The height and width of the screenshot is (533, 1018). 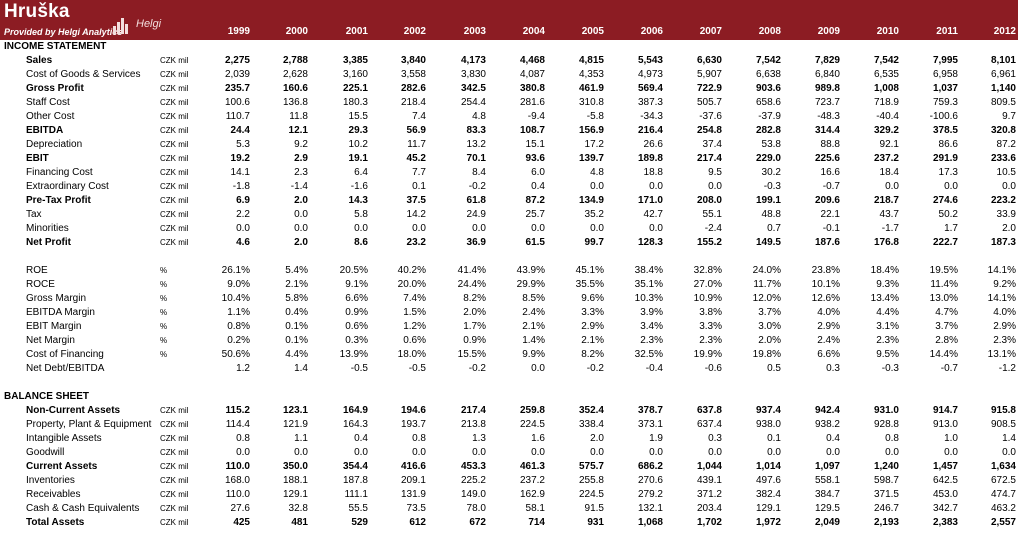 I want to click on table-cell: 5.3, so click(x=243, y=144).